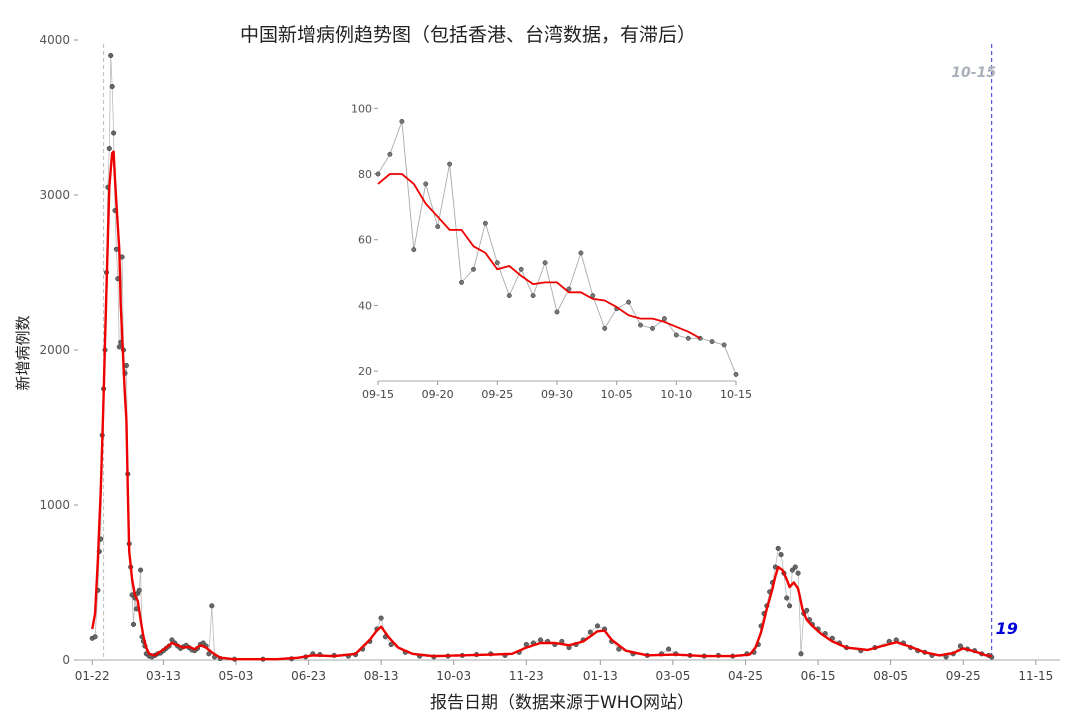 Image resolution: width=1080 pixels, height=724 pixels. What do you see at coordinates (438, 394) in the screenshot?
I see `inset-x-tick-label: 09-20` at bounding box center [438, 394].